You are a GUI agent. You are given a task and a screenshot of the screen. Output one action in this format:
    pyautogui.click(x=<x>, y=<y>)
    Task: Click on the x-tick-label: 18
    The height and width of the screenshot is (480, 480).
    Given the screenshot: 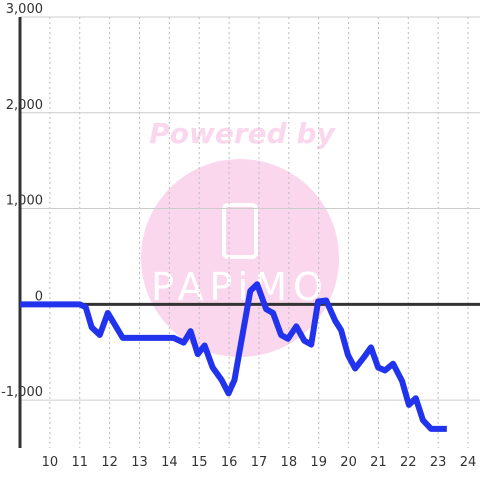 What is the action you would take?
    pyautogui.click(x=289, y=462)
    